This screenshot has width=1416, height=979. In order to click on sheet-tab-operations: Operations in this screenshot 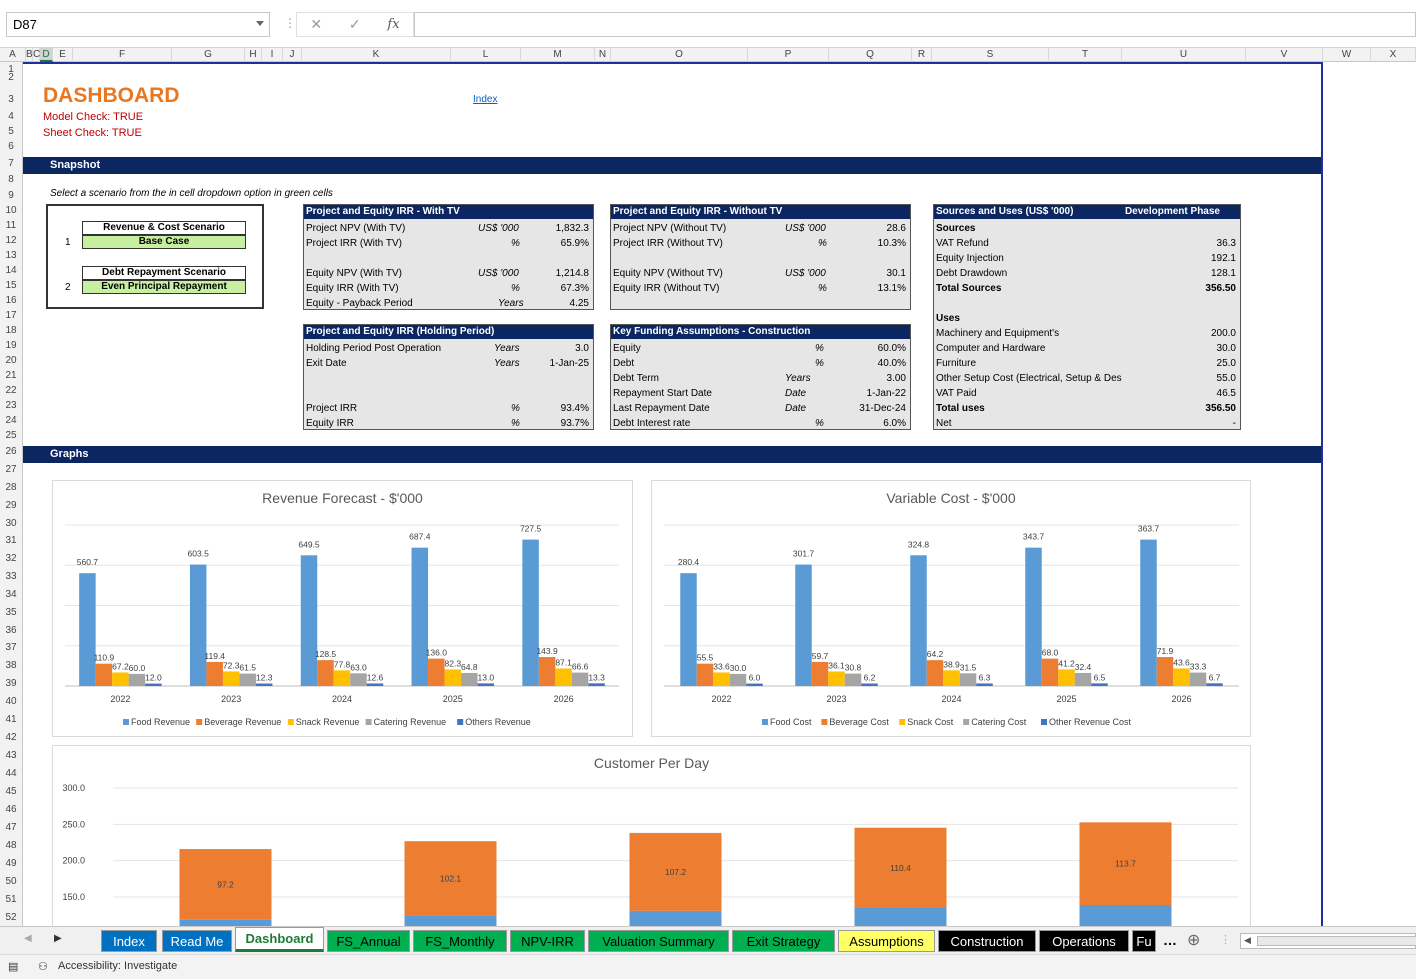, I will do `click(1084, 941)`.